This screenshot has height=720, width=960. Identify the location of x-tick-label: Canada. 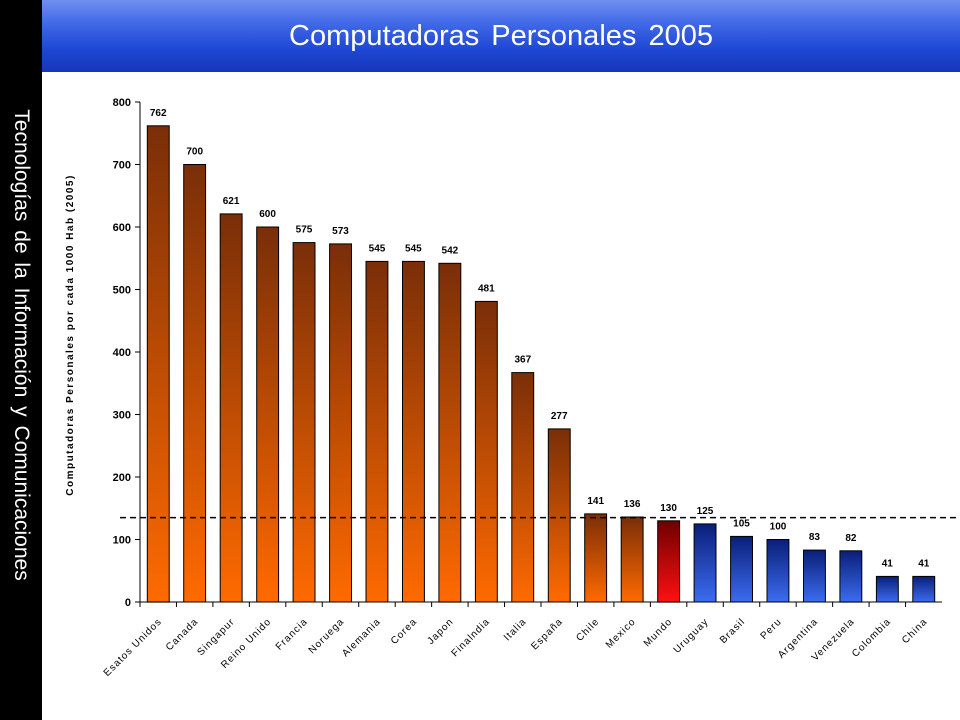
(182, 634).